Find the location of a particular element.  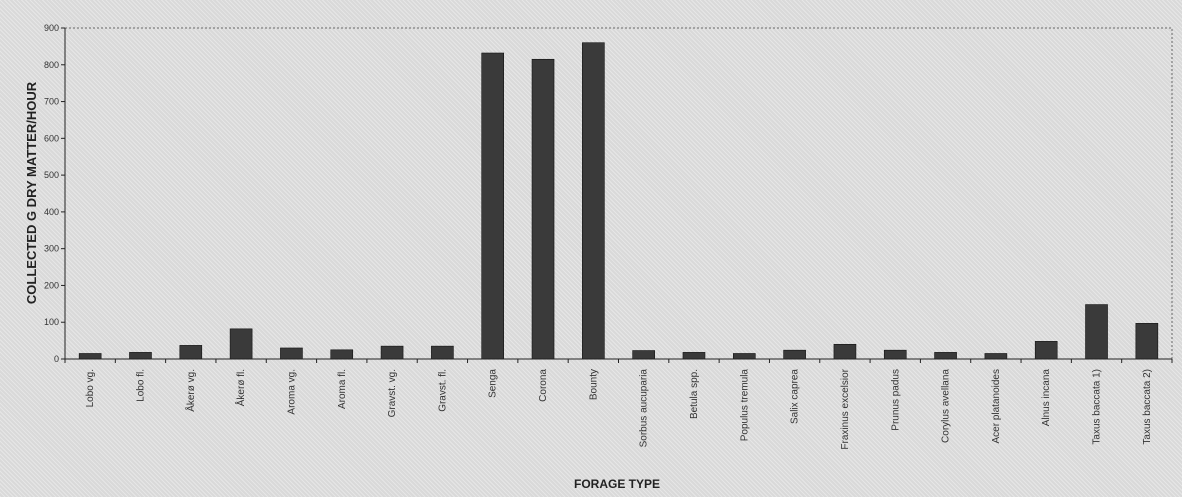

y-tick-label: 500 is located at coordinates (51, 175).